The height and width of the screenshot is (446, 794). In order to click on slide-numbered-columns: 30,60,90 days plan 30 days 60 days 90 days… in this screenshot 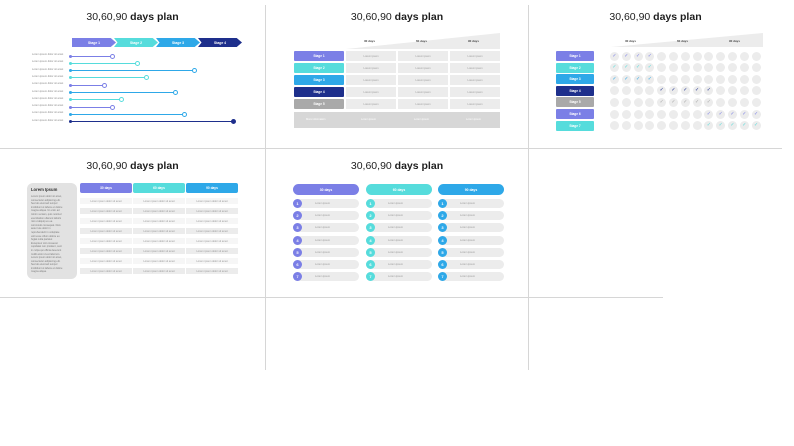, I will do `click(397, 223)`.